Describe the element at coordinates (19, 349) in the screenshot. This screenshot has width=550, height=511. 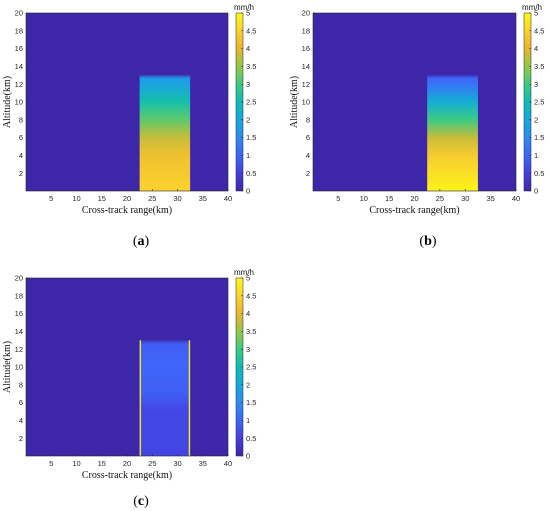
I see `y-tick-label: 12` at that location.